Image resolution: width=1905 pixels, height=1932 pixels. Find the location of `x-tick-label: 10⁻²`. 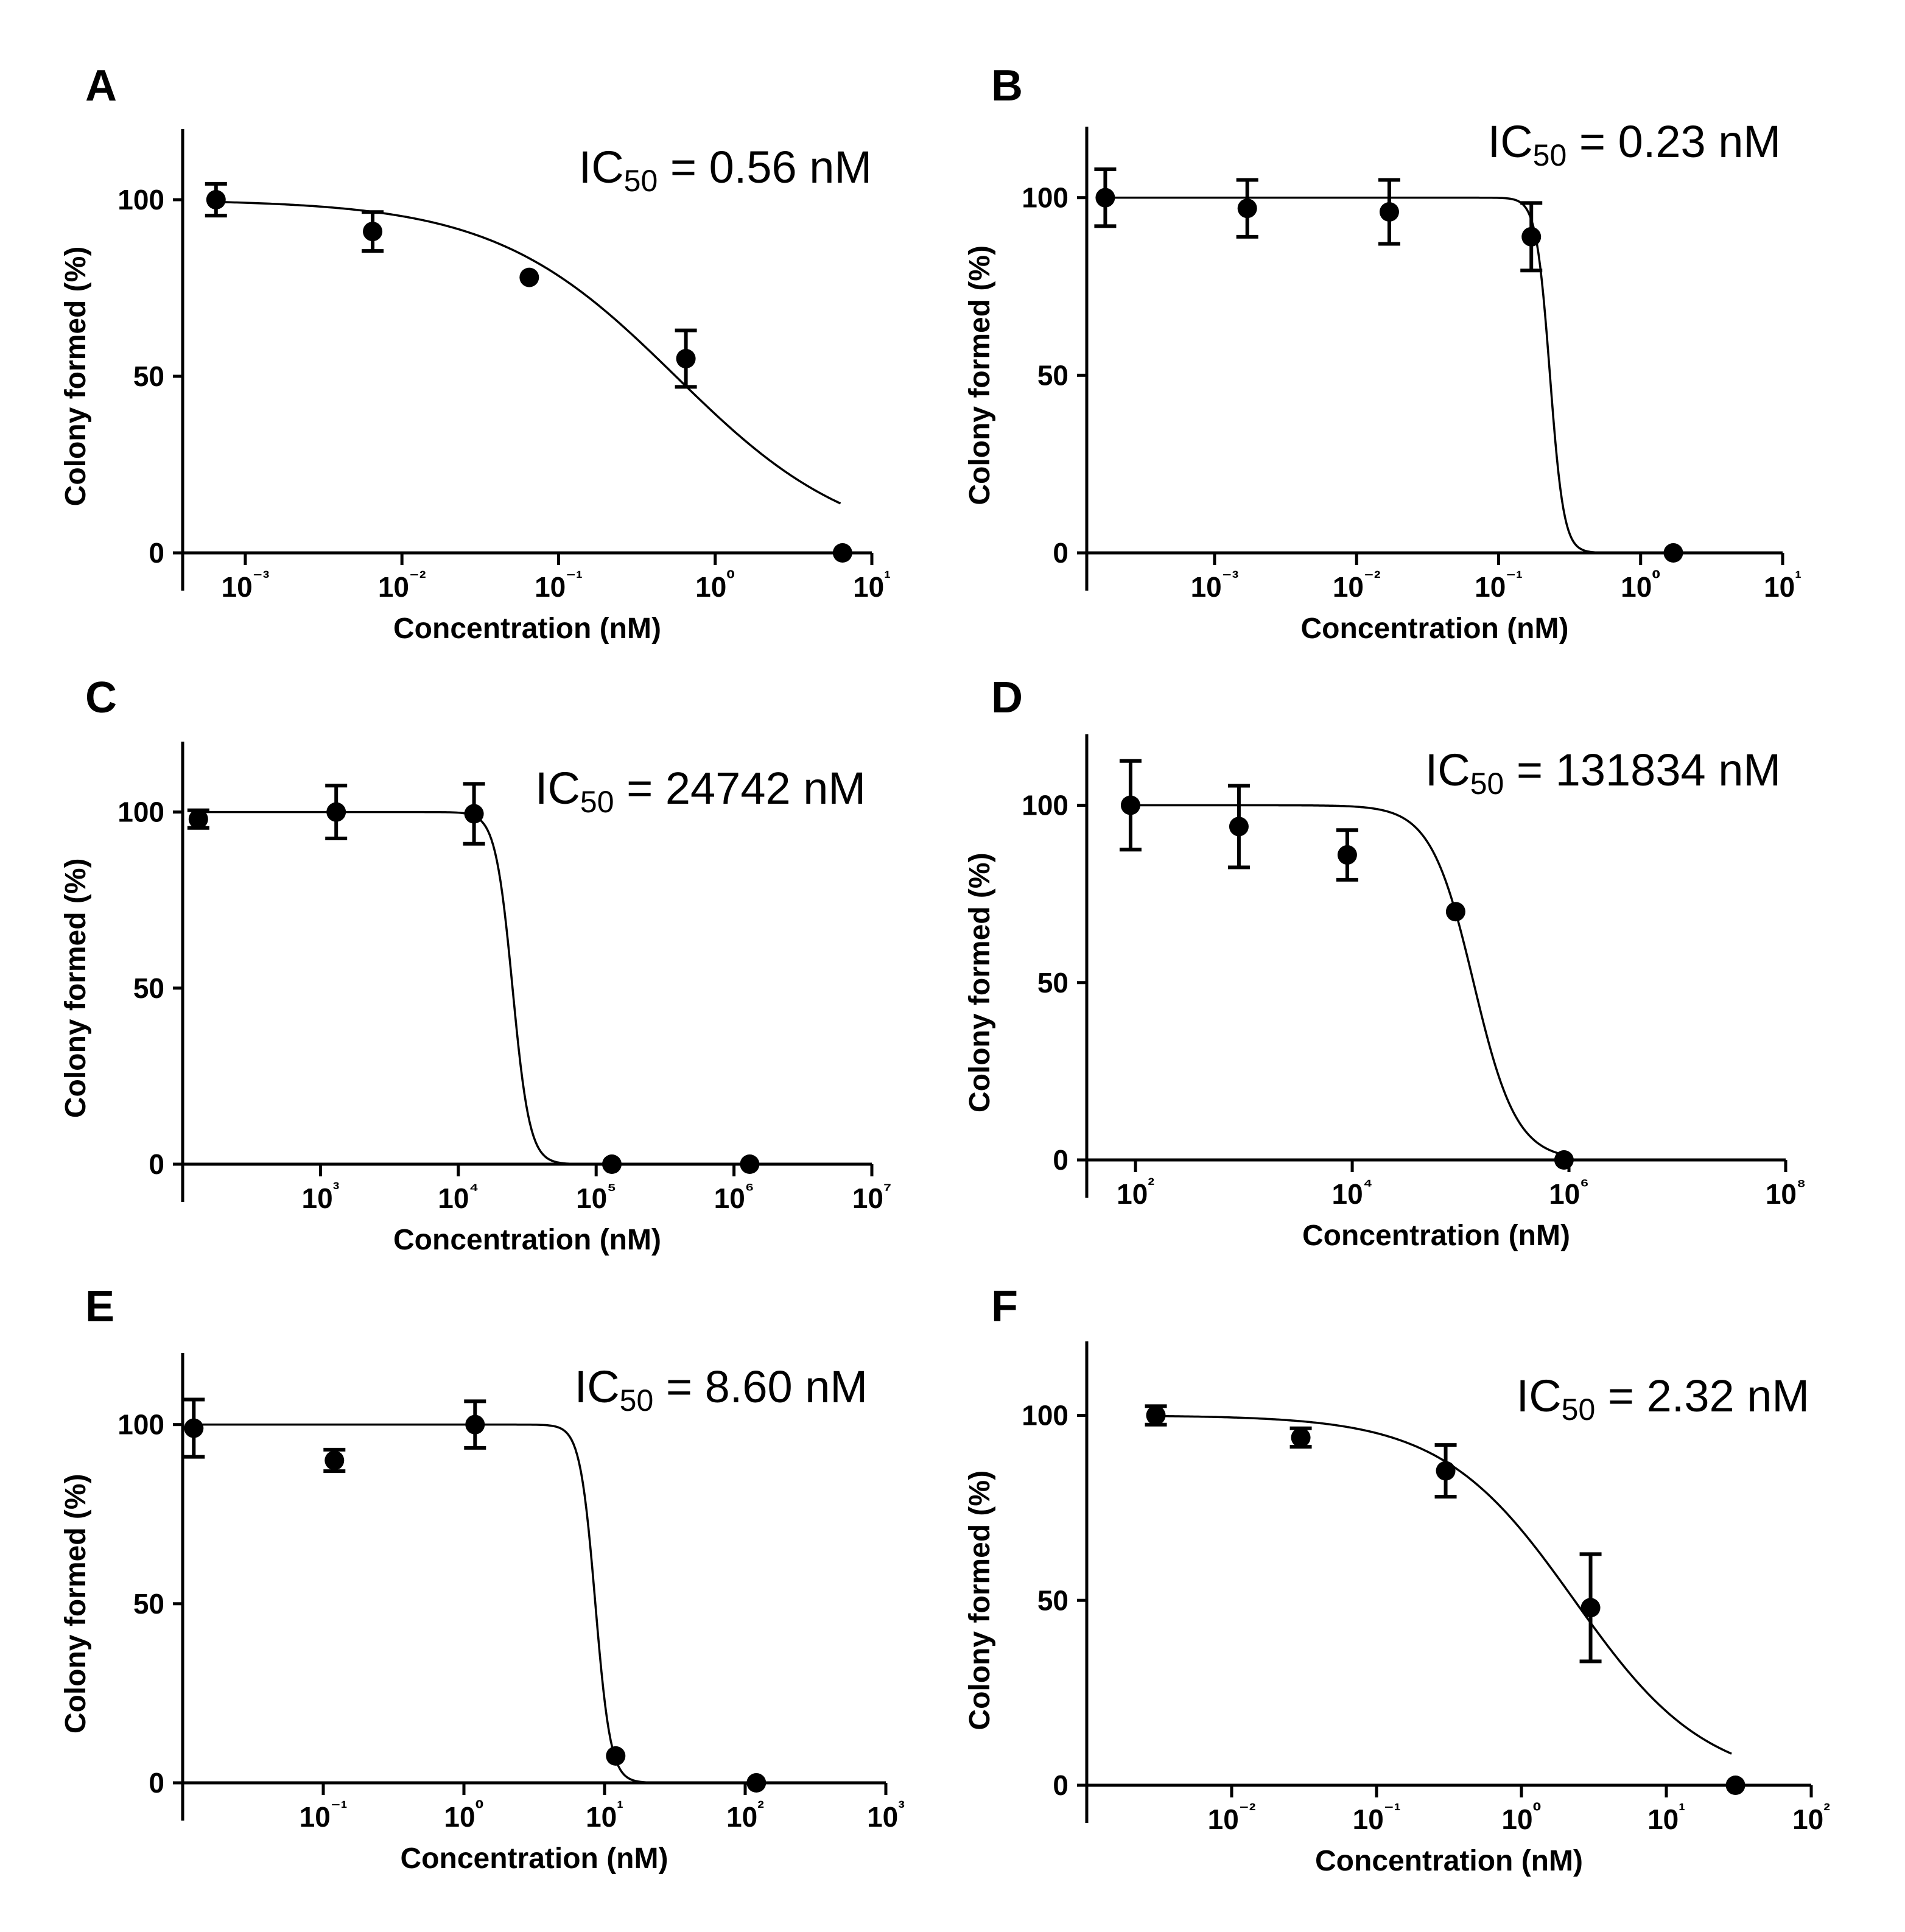

x-tick-label: 10⁻² is located at coordinates (1357, 585).